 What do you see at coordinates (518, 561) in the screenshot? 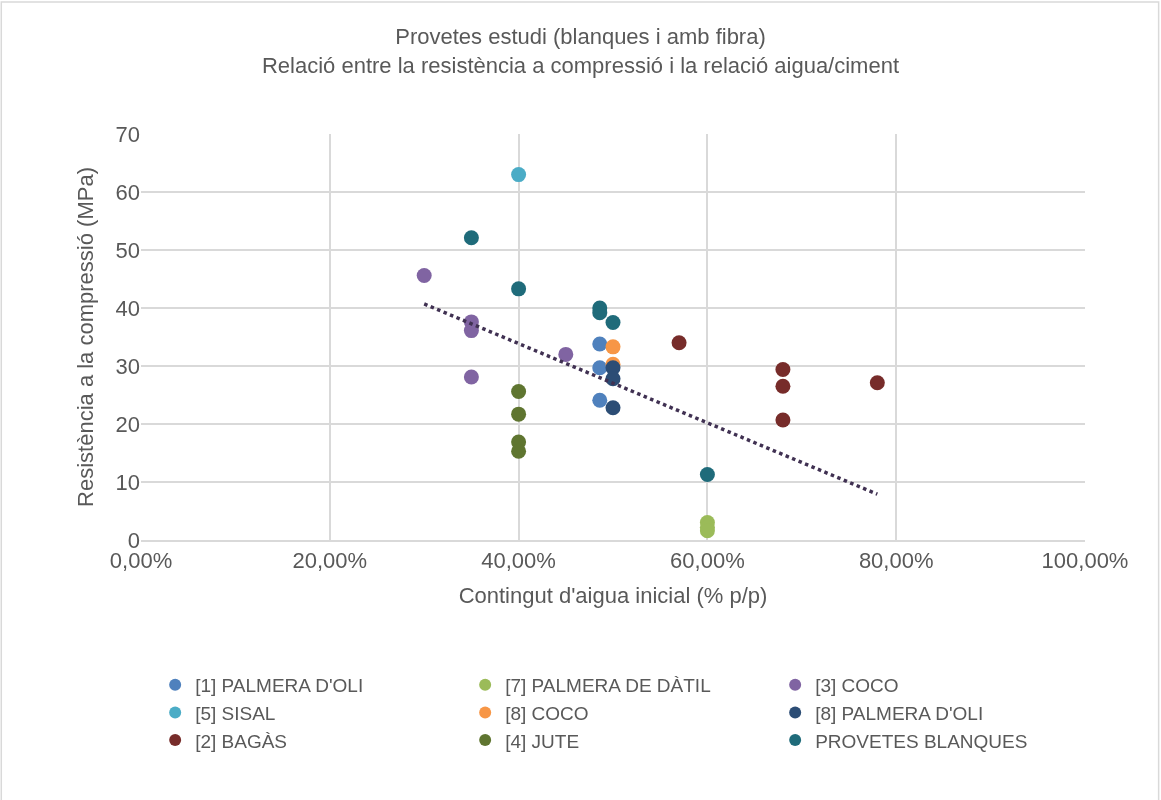
I see `x-tick-label: 40,00%` at bounding box center [518, 561].